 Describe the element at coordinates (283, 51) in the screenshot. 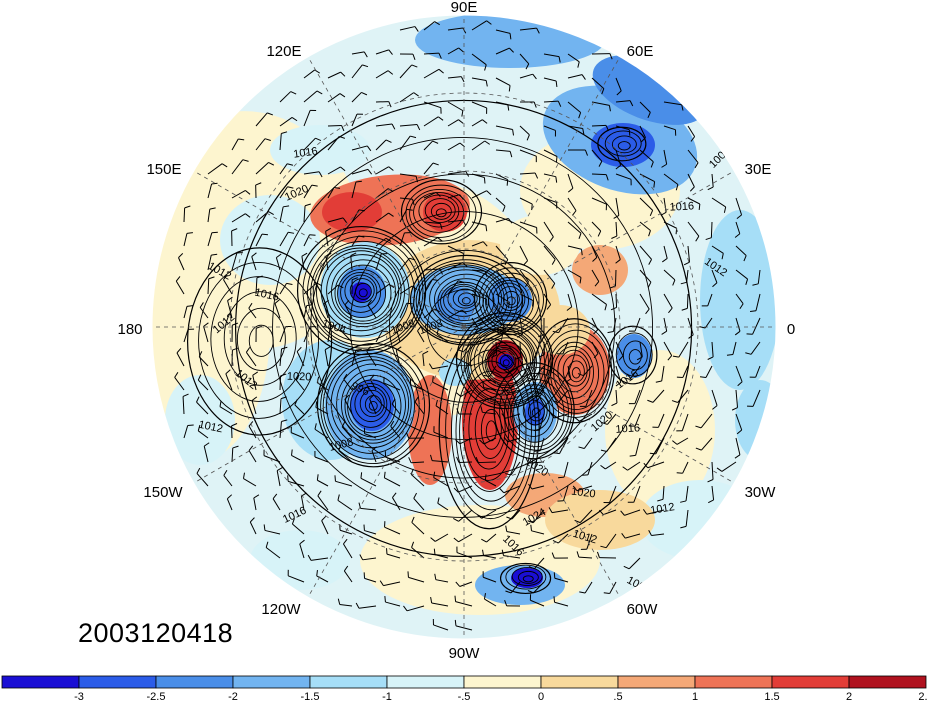

I see `lon-label-120e: 120E` at that location.